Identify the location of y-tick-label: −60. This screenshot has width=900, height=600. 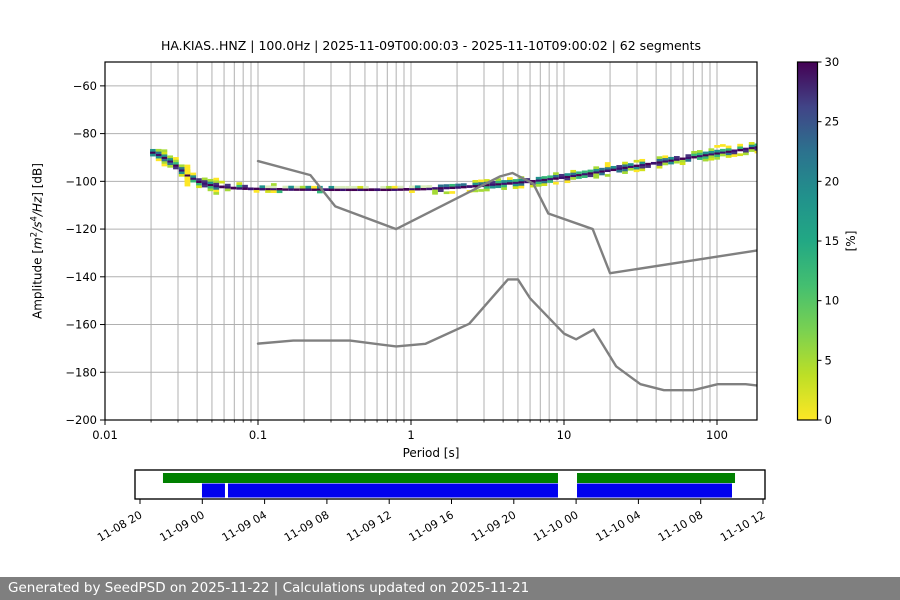
(85, 86).